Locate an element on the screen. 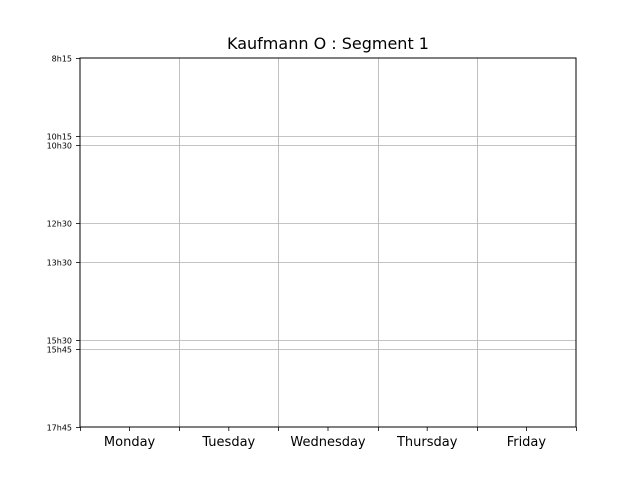 The image size is (640, 480). y-tick-label: 17h45 is located at coordinates (59, 428).